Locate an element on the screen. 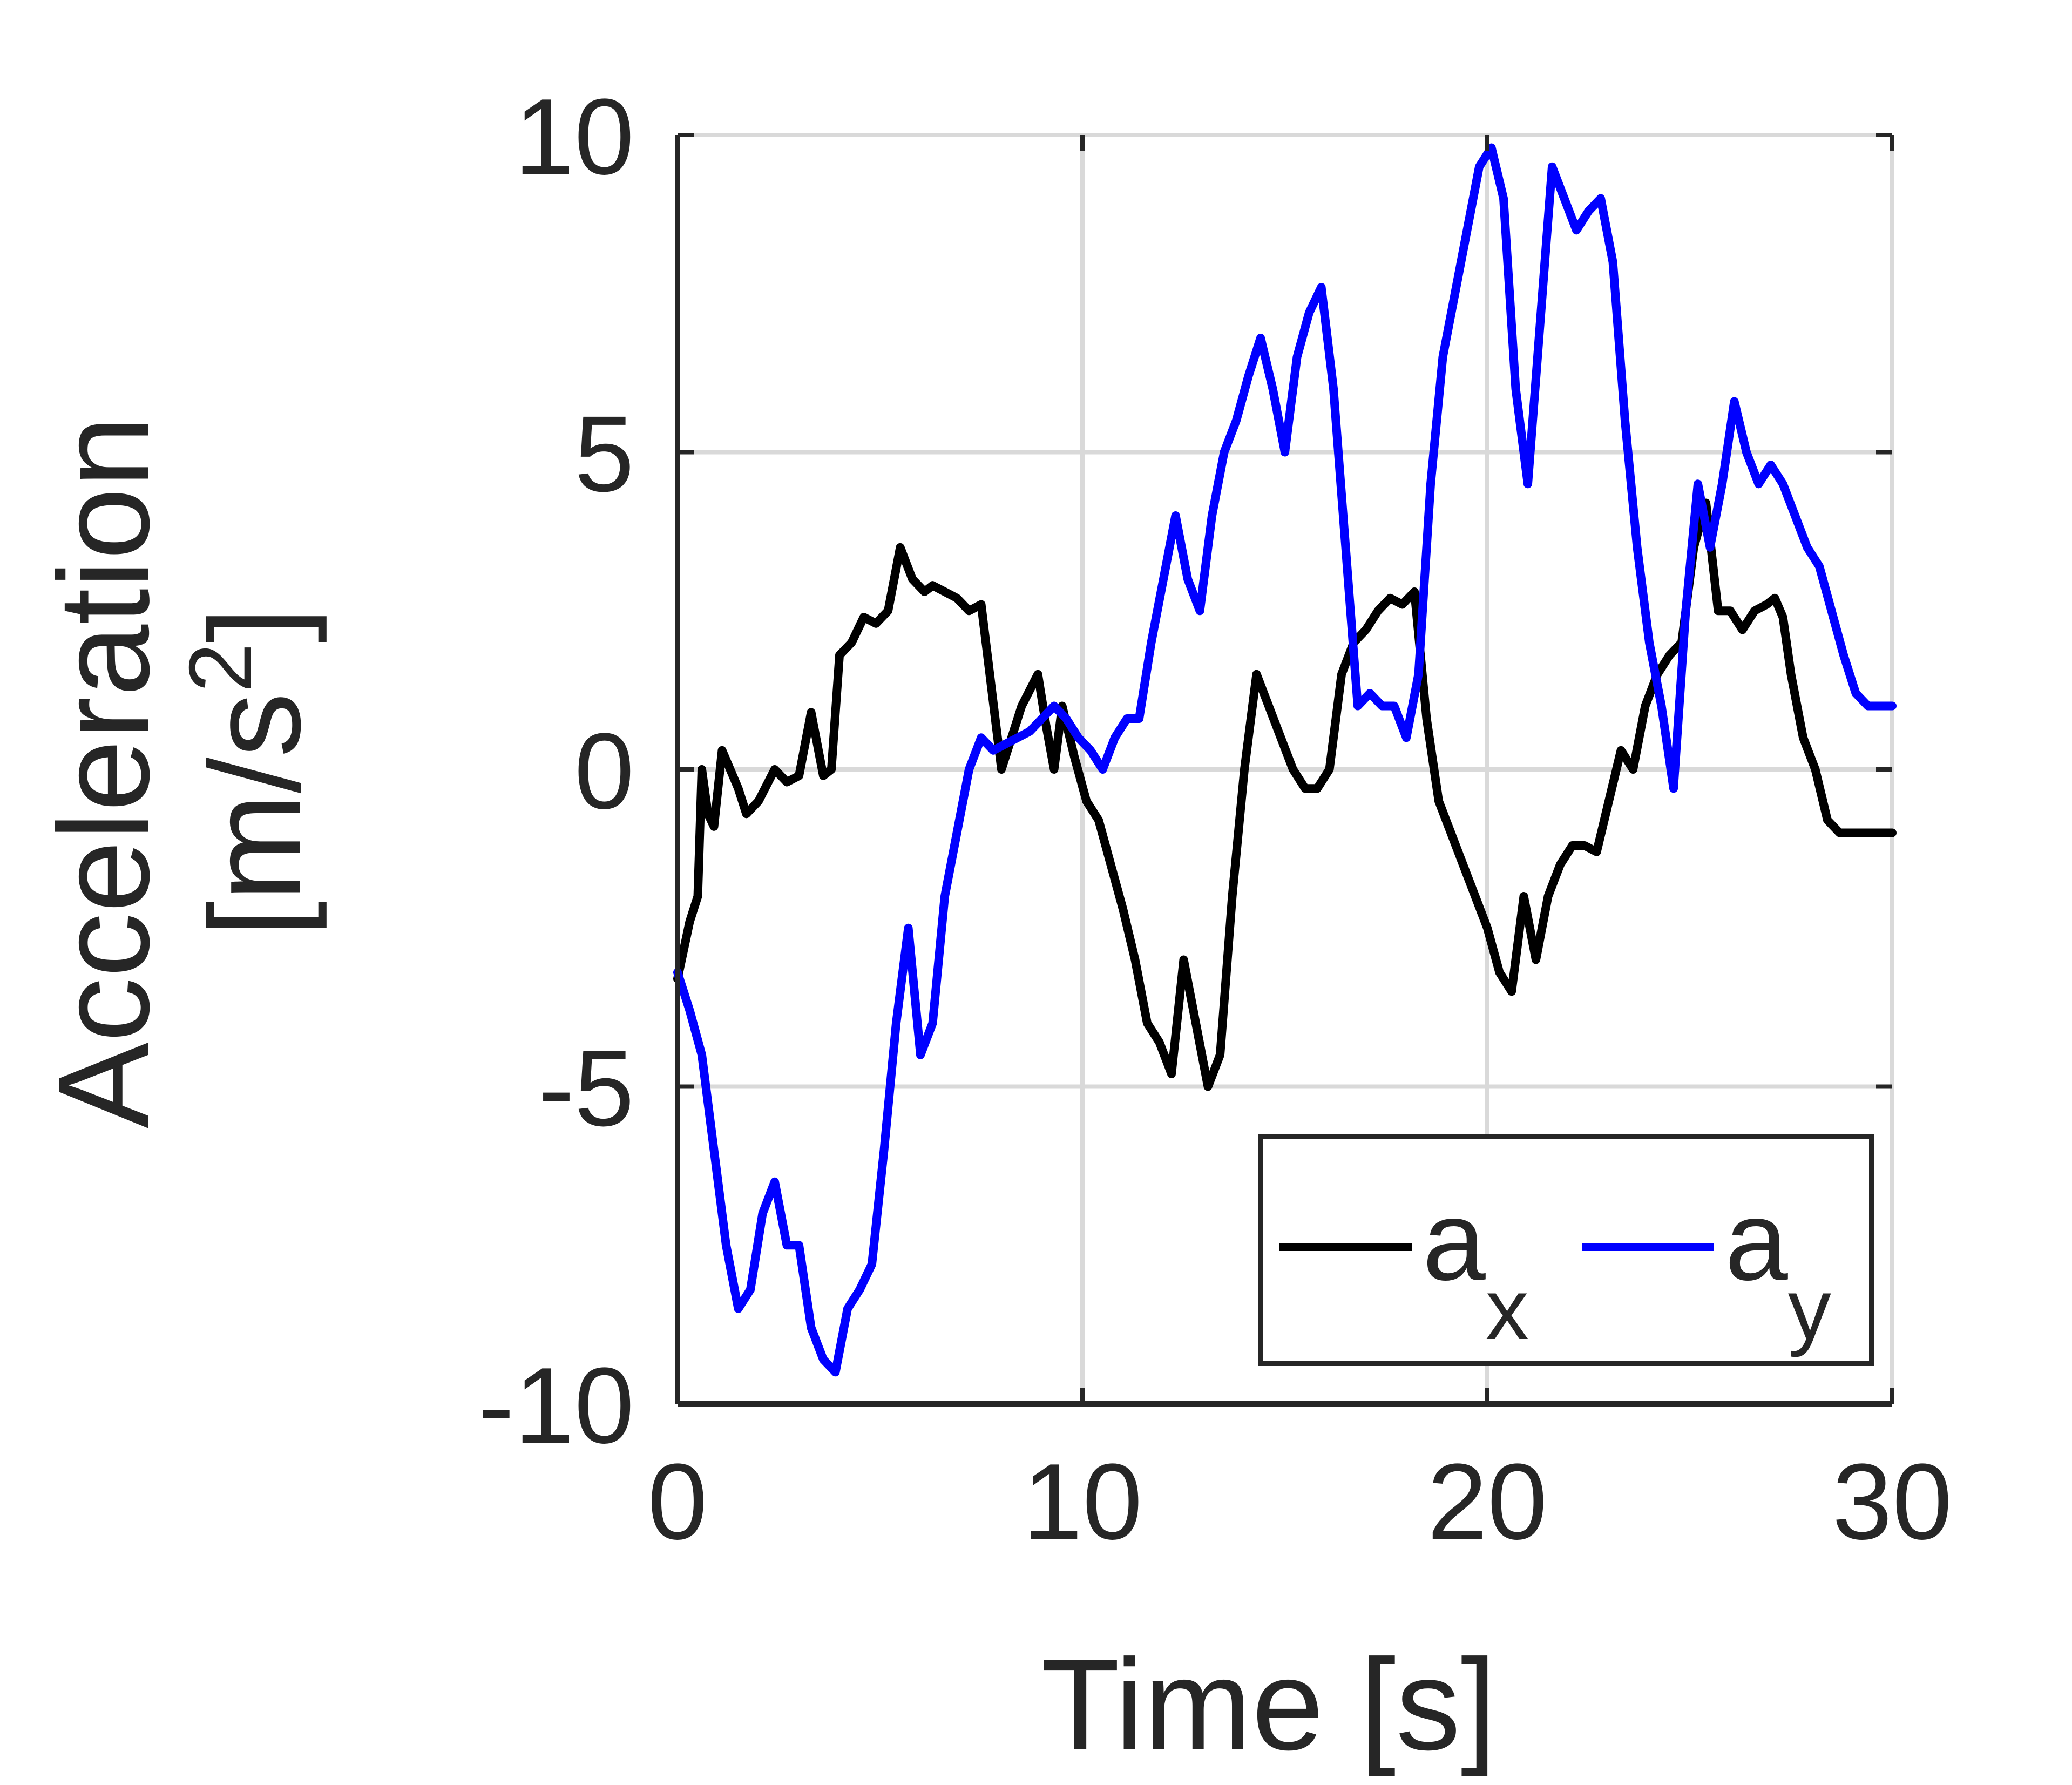 The image size is (2072, 1785). x-axis-label: Time [s] is located at coordinates (1269, 1704).